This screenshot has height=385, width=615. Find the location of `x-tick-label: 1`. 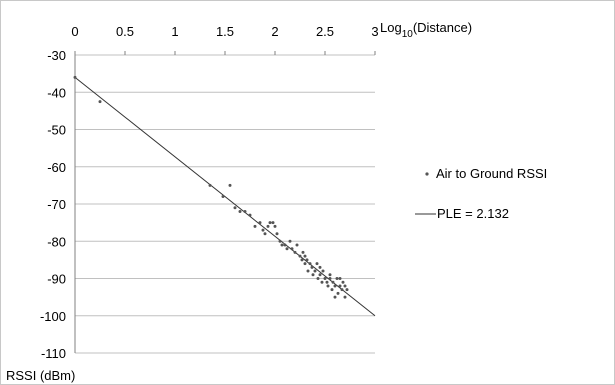

x-tick-label: 1 is located at coordinates (174, 31).